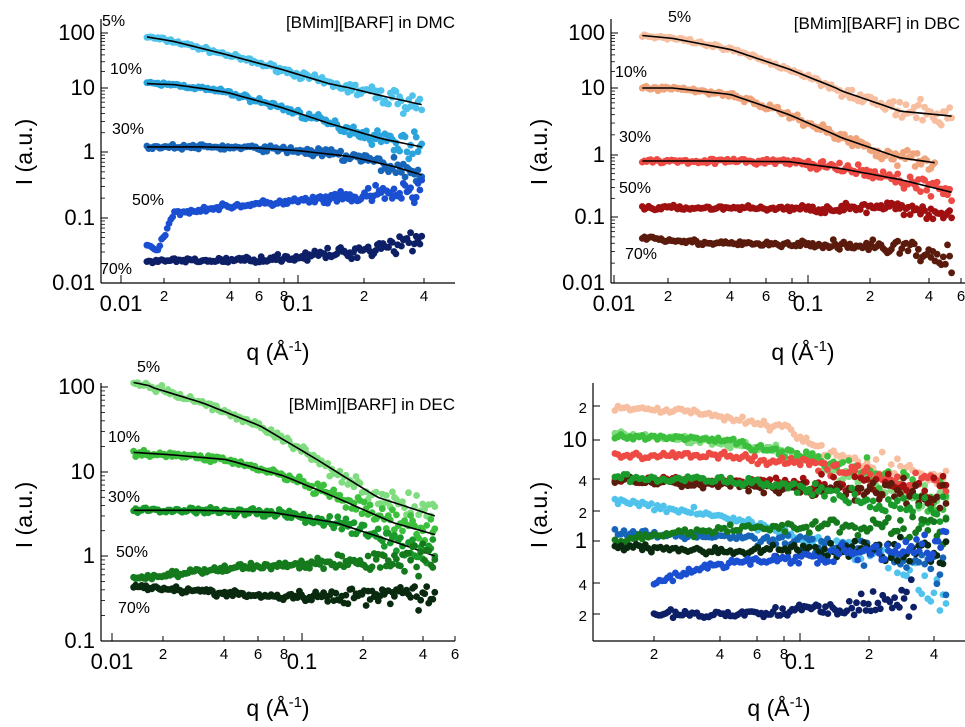  Describe the element at coordinates (869, 654) in the screenshot. I see `x-tick-label: 2` at that location.